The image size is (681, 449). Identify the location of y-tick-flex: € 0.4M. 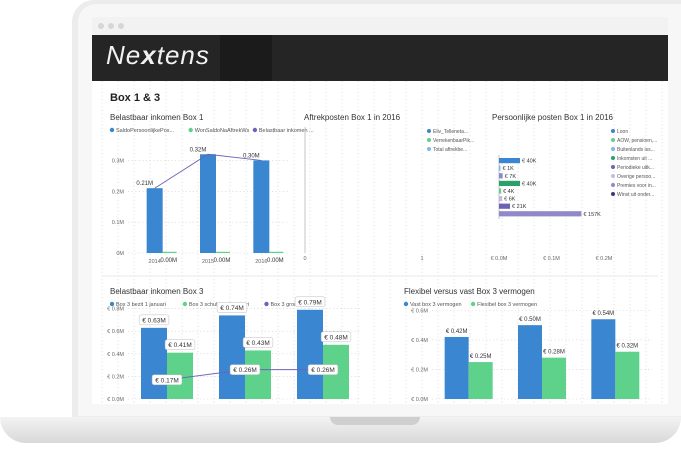
(419, 341).